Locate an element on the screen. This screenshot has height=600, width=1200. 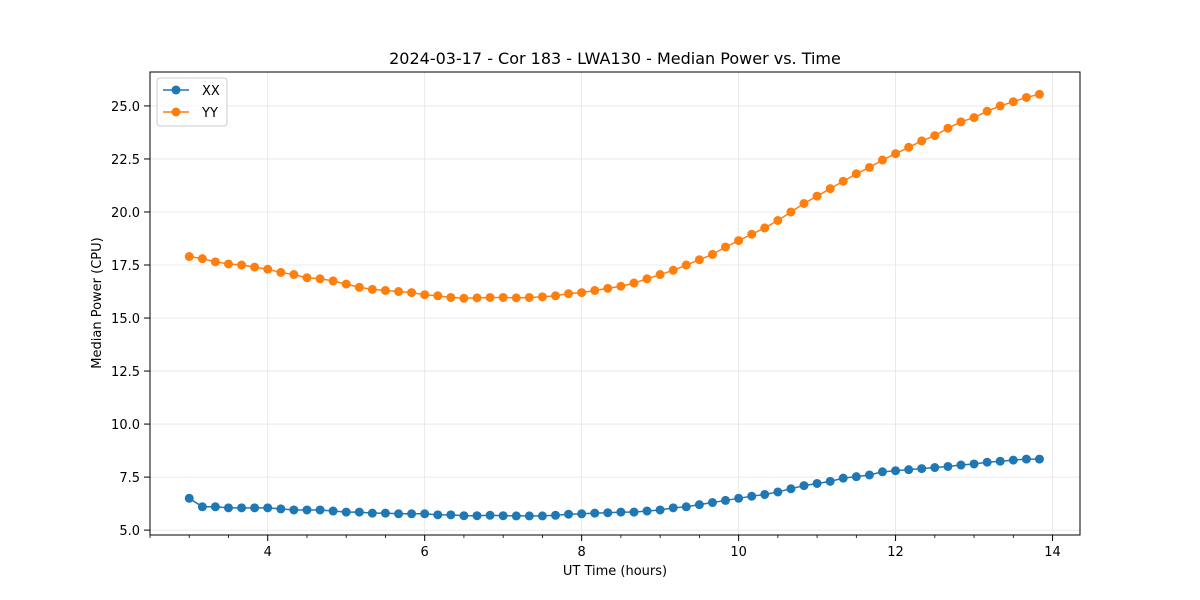
x-tick-label: 8 is located at coordinates (582, 552).